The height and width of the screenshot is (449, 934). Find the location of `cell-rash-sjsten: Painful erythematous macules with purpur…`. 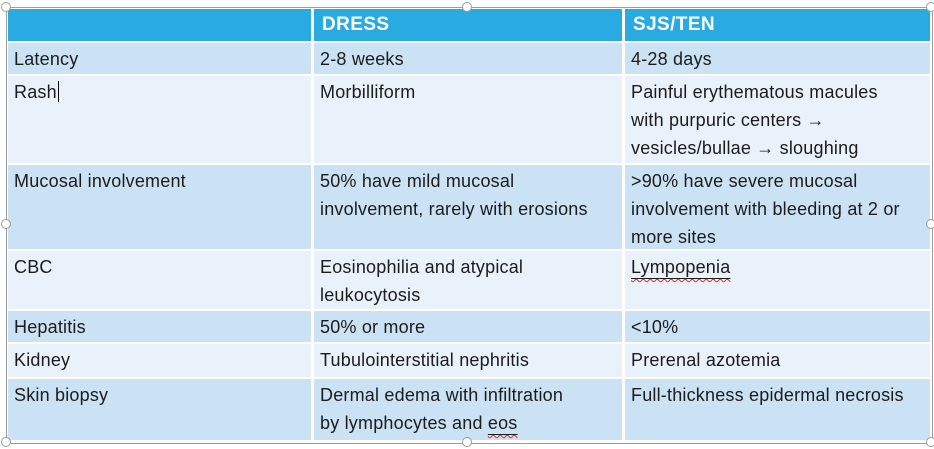

cell-rash-sjsten: Painful erythematous macules with purpur… is located at coordinates (777, 119).